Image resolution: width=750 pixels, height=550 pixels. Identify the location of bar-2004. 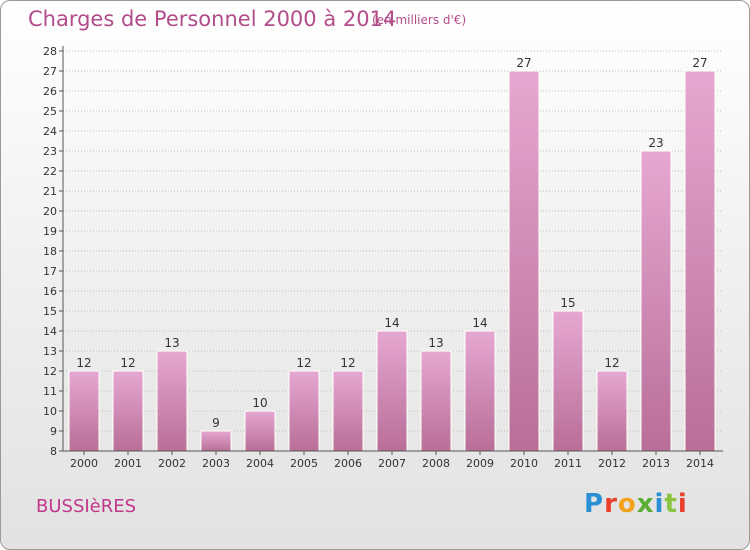
(260, 431).